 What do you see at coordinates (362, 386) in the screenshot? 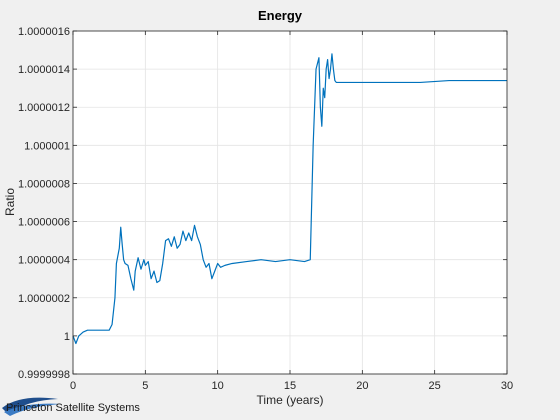
I see `x-tick-label: 20` at bounding box center [362, 386].